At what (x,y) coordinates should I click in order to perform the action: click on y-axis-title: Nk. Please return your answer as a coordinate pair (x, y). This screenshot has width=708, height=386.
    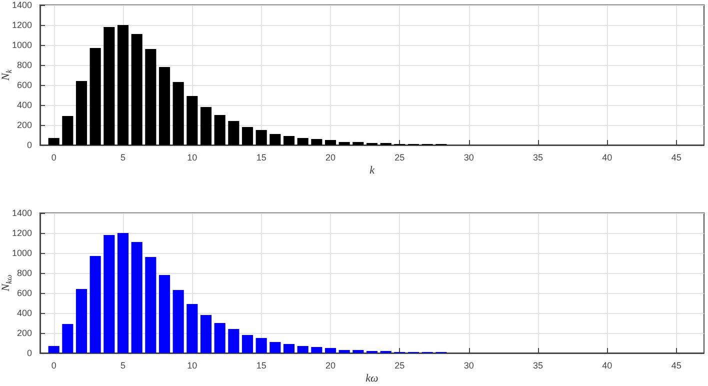
    Looking at the image, I should click on (7, 75).